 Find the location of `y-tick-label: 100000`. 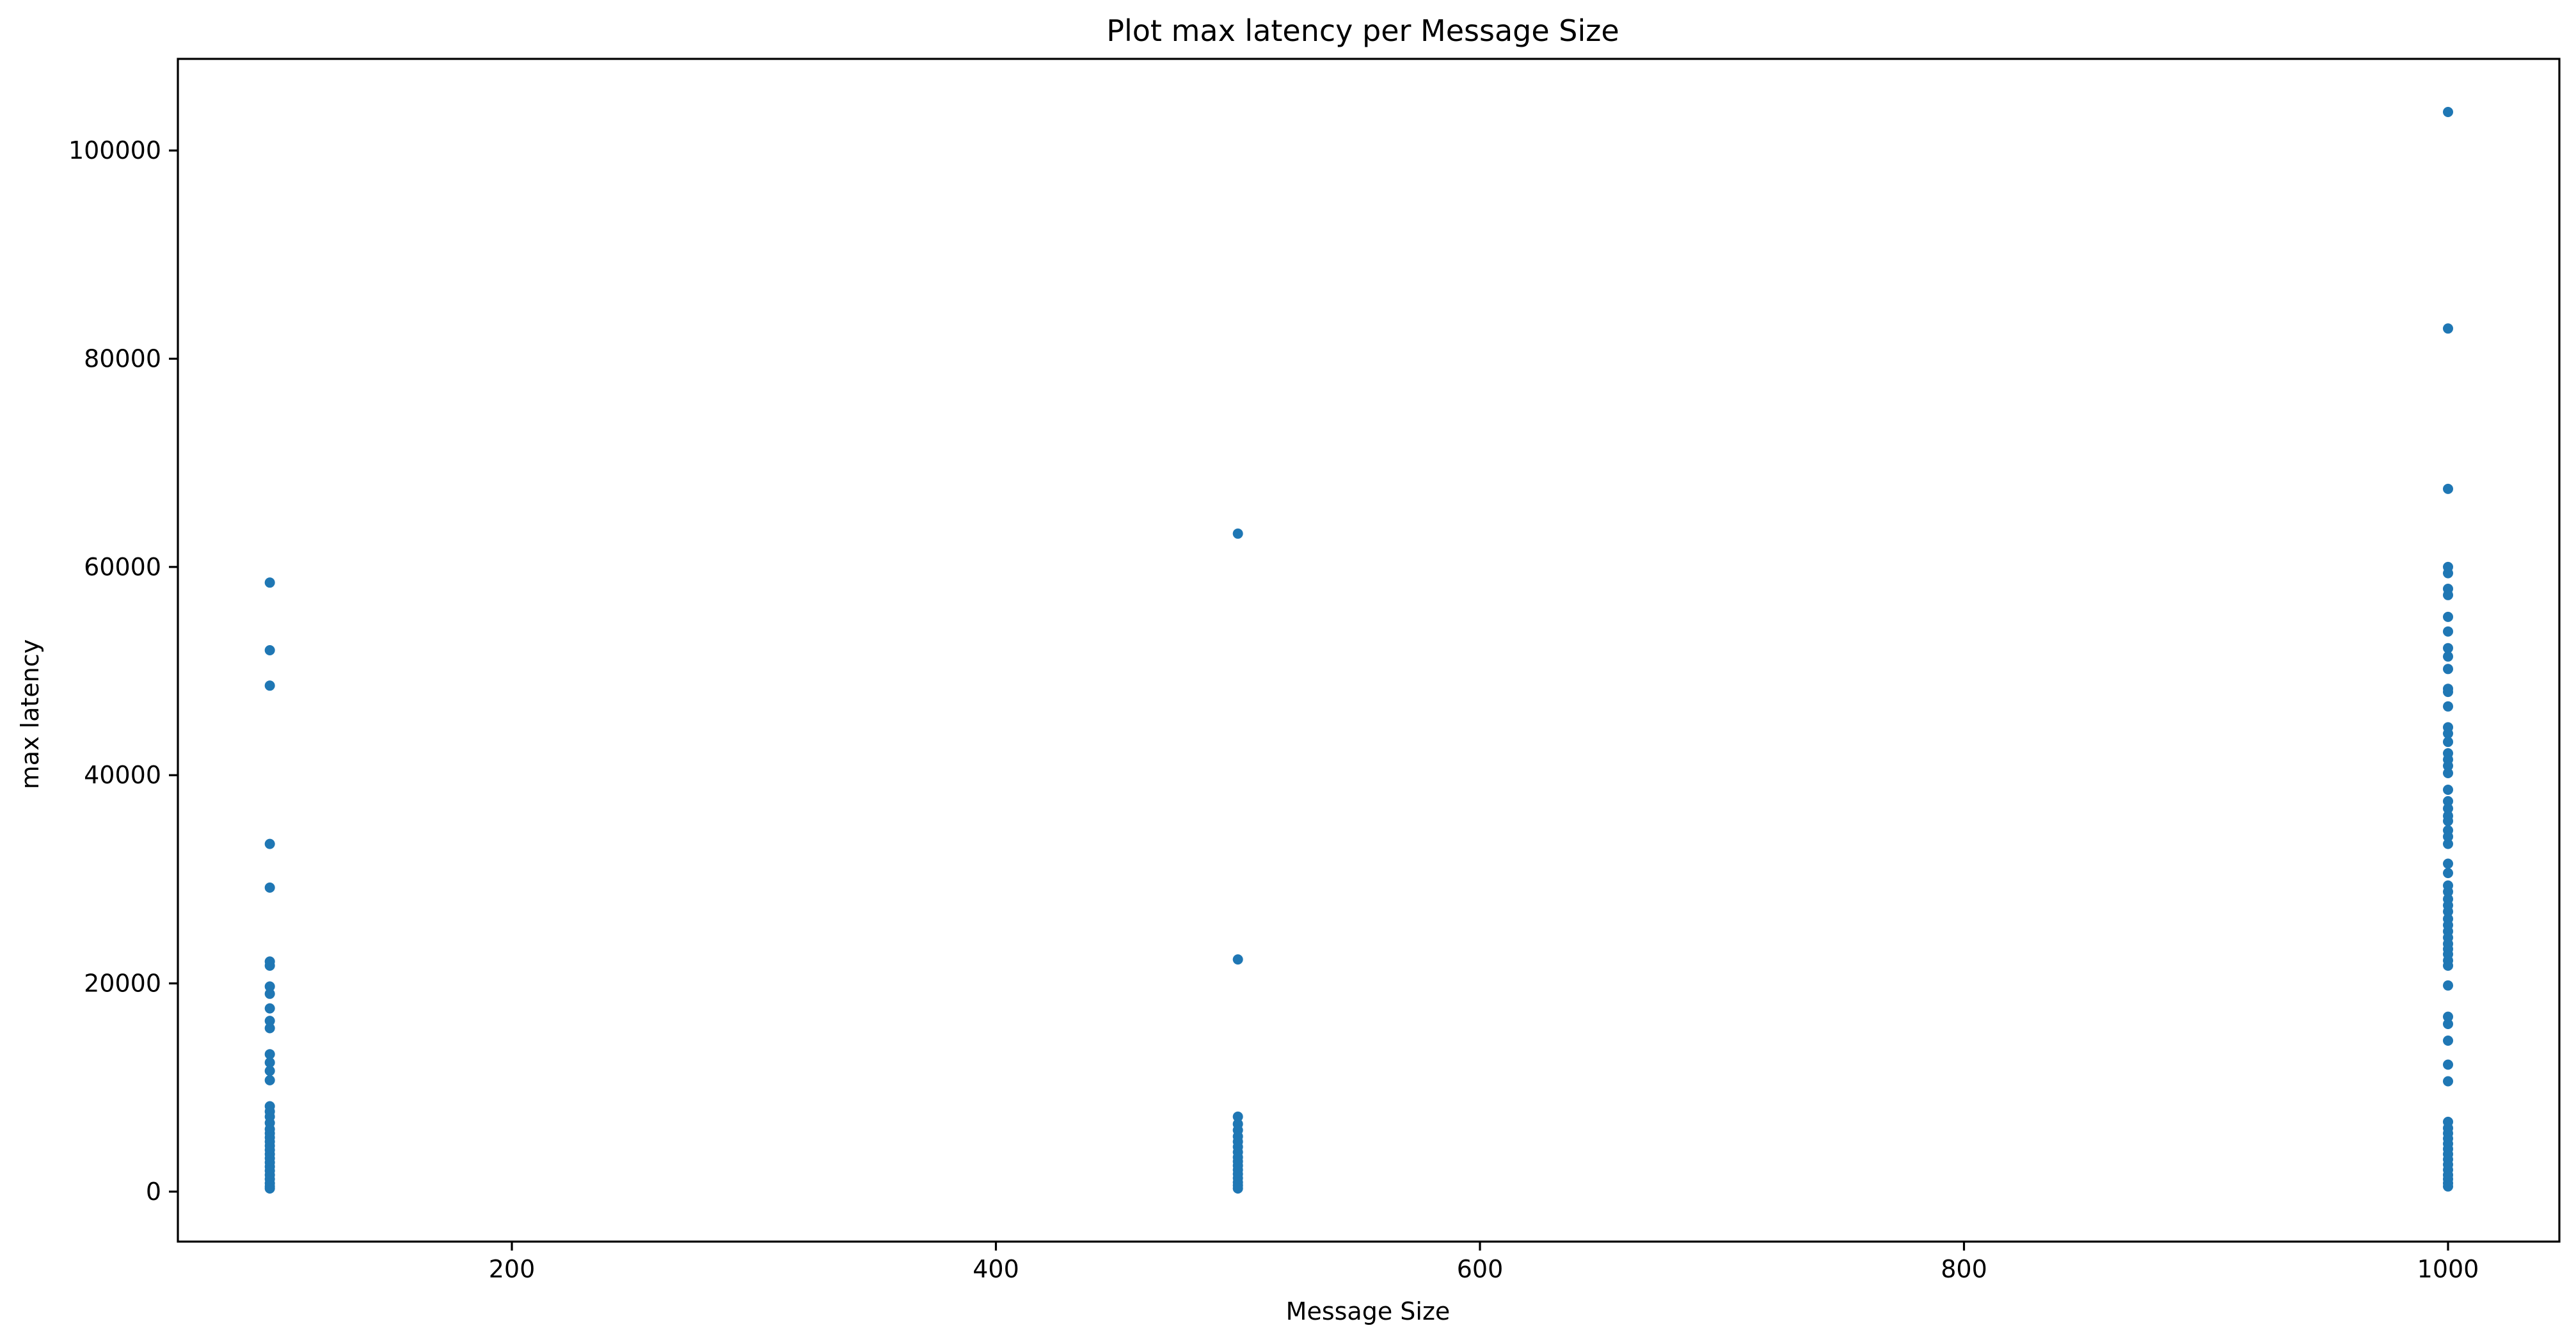

y-tick-label: 100000 is located at coordinates (114, 150).